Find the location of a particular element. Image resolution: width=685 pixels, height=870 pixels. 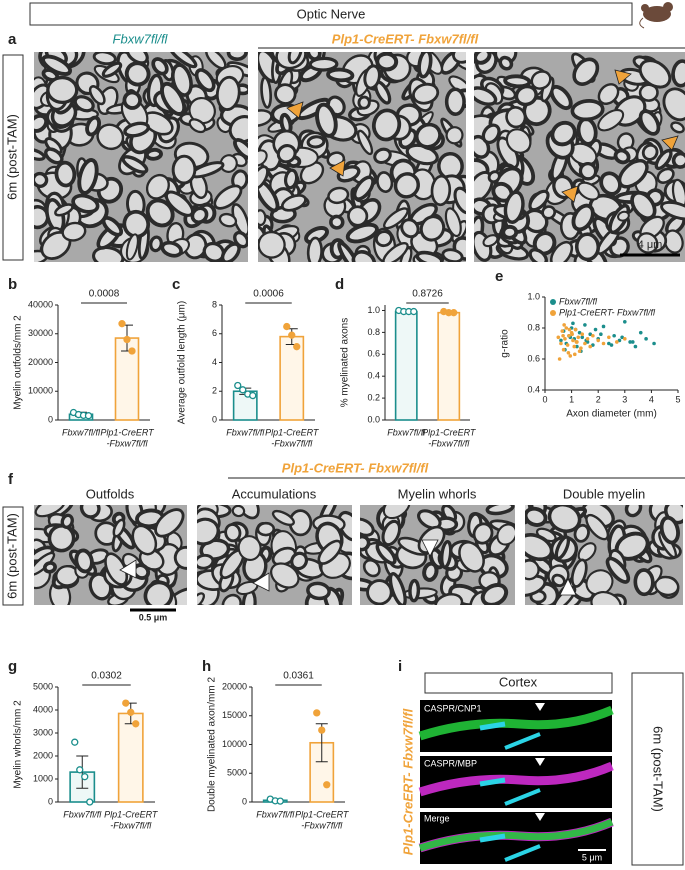

y-tick-label: 8 is located at coordinates (214, 304).